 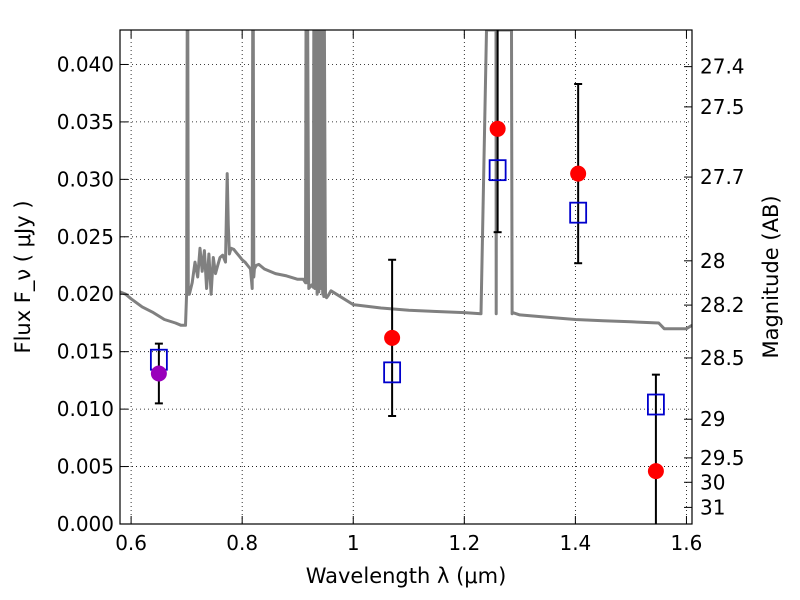 I want to click on y-tick-label: 0.020, so click(x=85, y=294).